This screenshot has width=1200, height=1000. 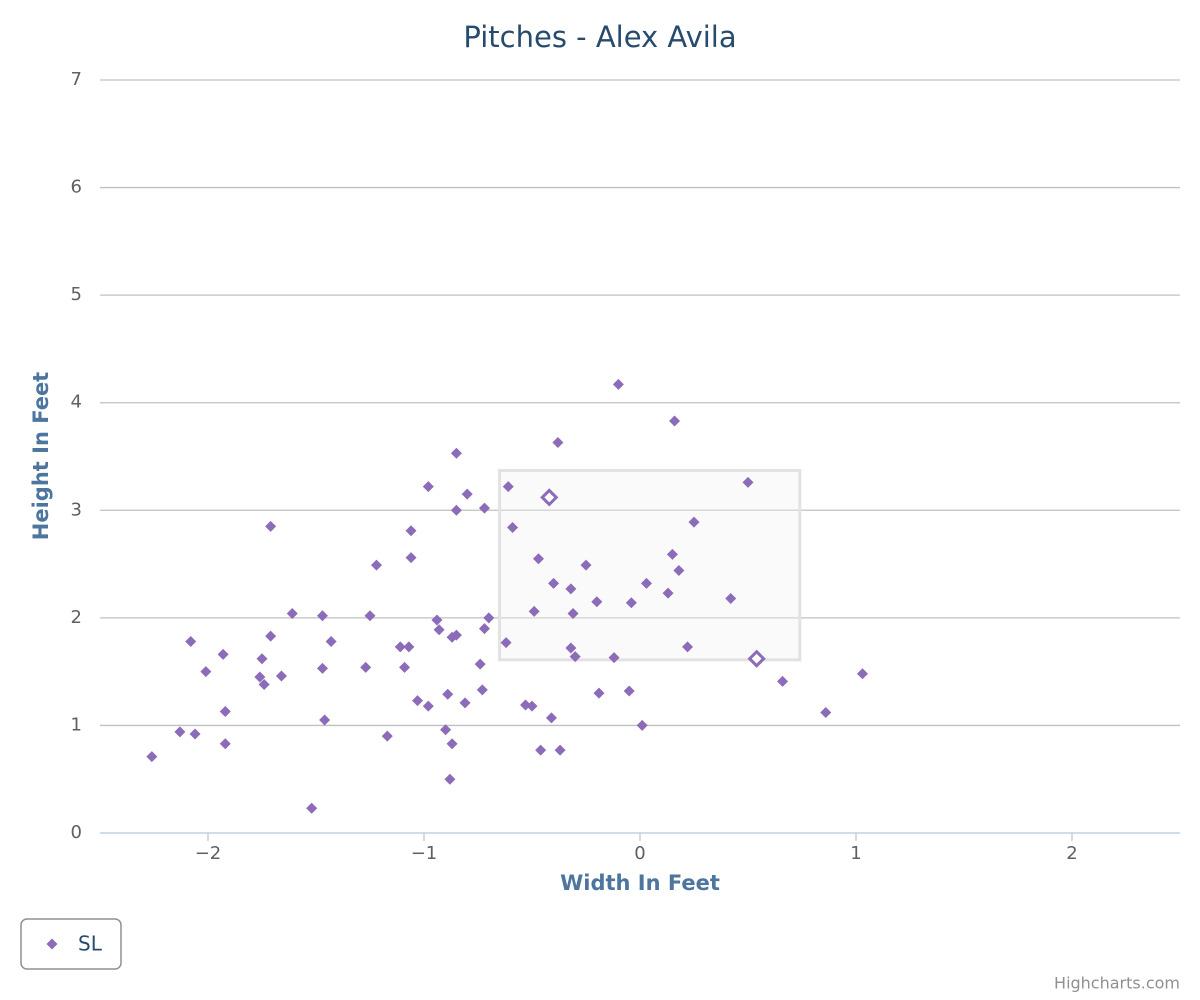 What do you see at coordinates (71, 944) in the screenshot?
I see `legend-box` at bounding box center [71, 944].